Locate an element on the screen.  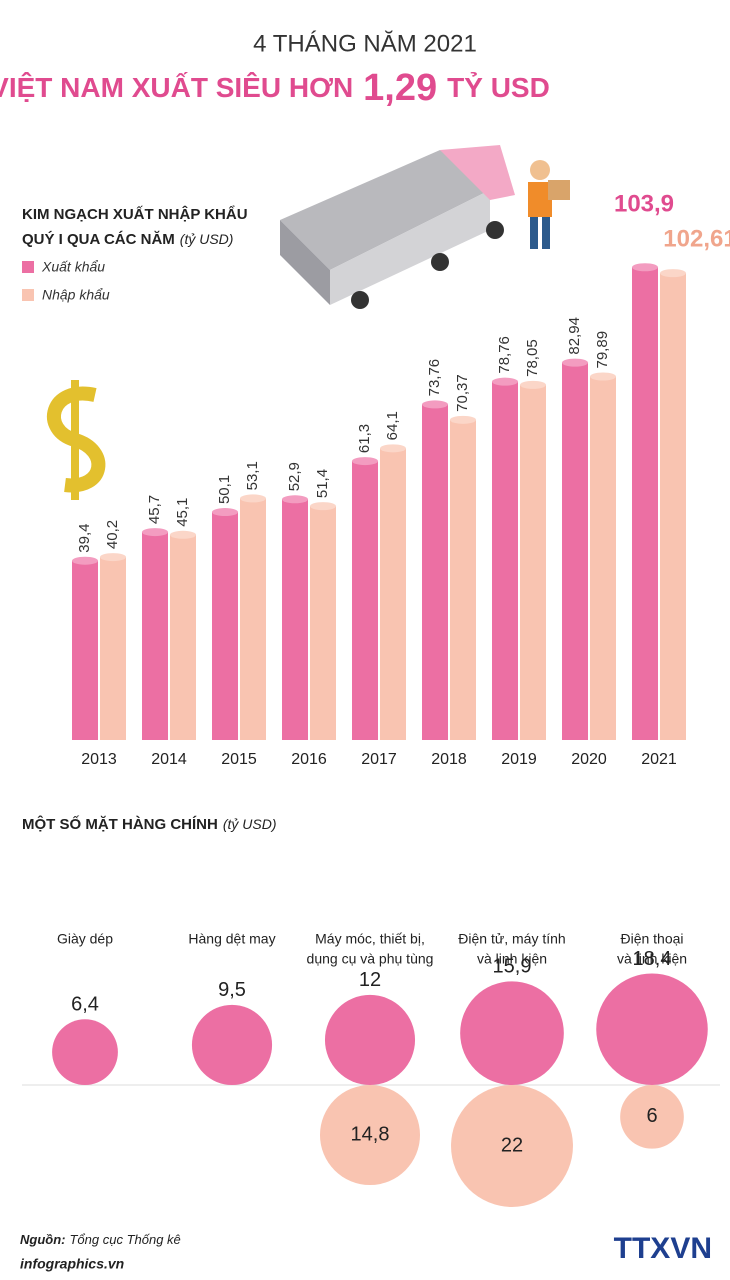
bar-chart-subtitle: QUÝ I QUA CÁC NĂM (tỷ USD) is located at coordinates (127, 239).